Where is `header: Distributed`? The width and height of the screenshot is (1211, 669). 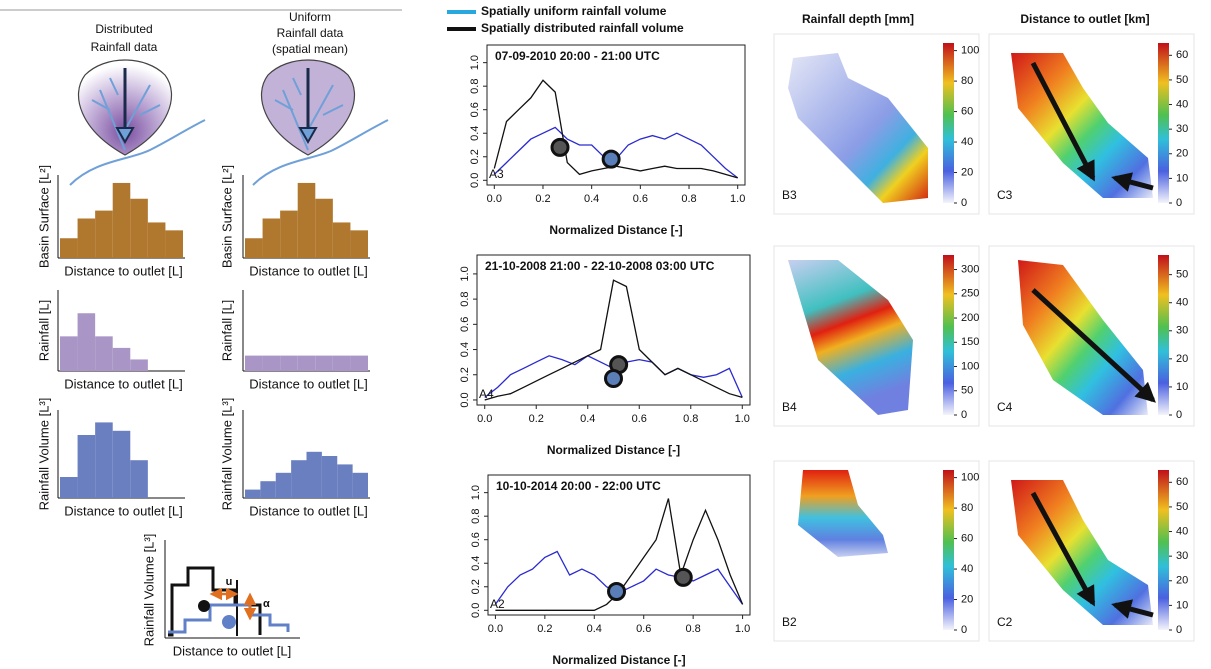 header: Distributed is located at coordinates (123, 29).